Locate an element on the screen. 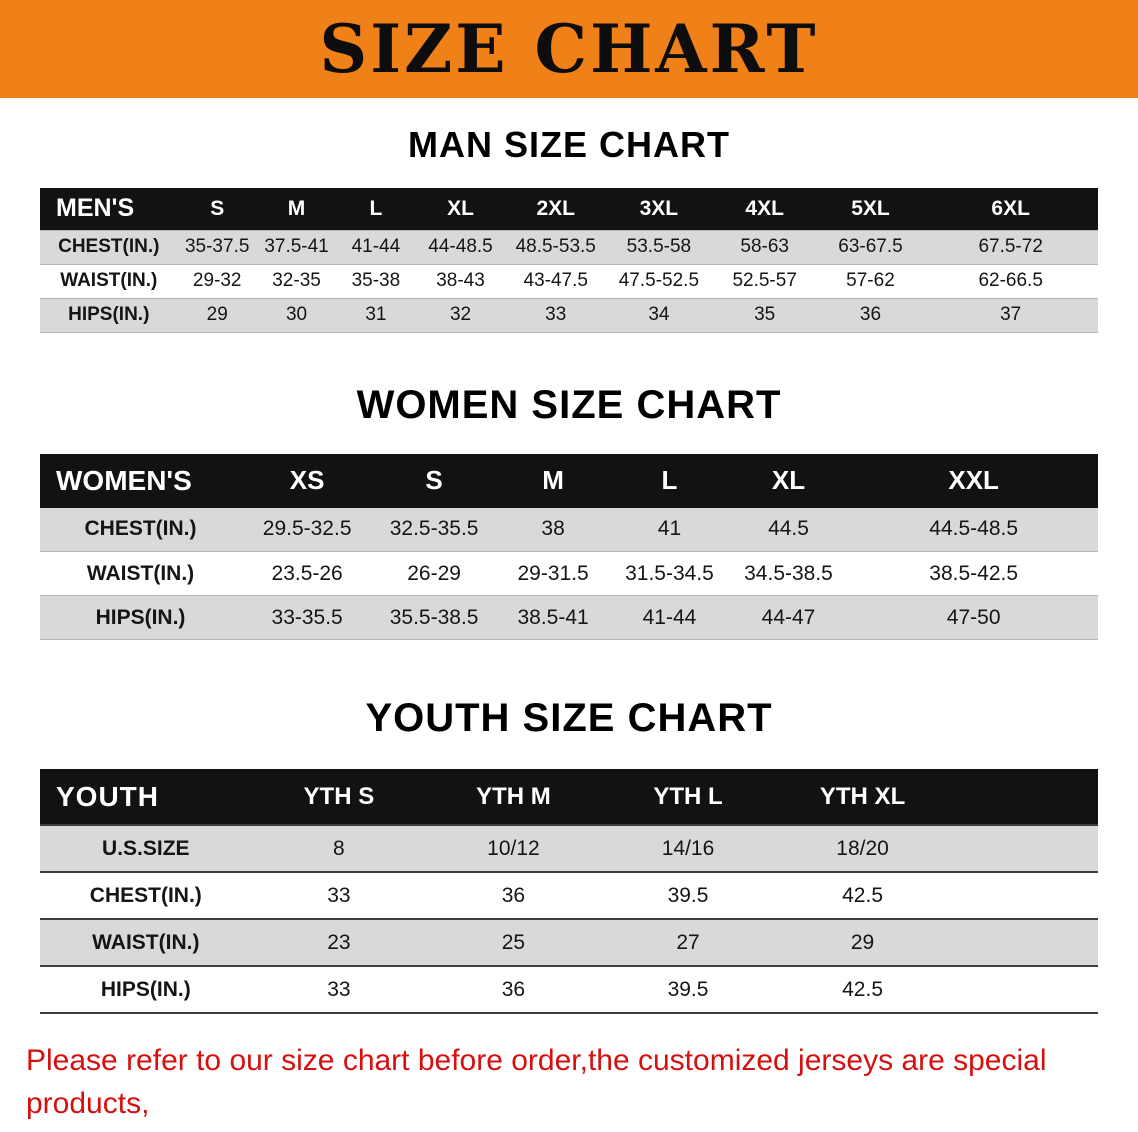 This screenshot has height=1132, width=1138. men-header-size: 6XL is located at coordinates (1010, 209).